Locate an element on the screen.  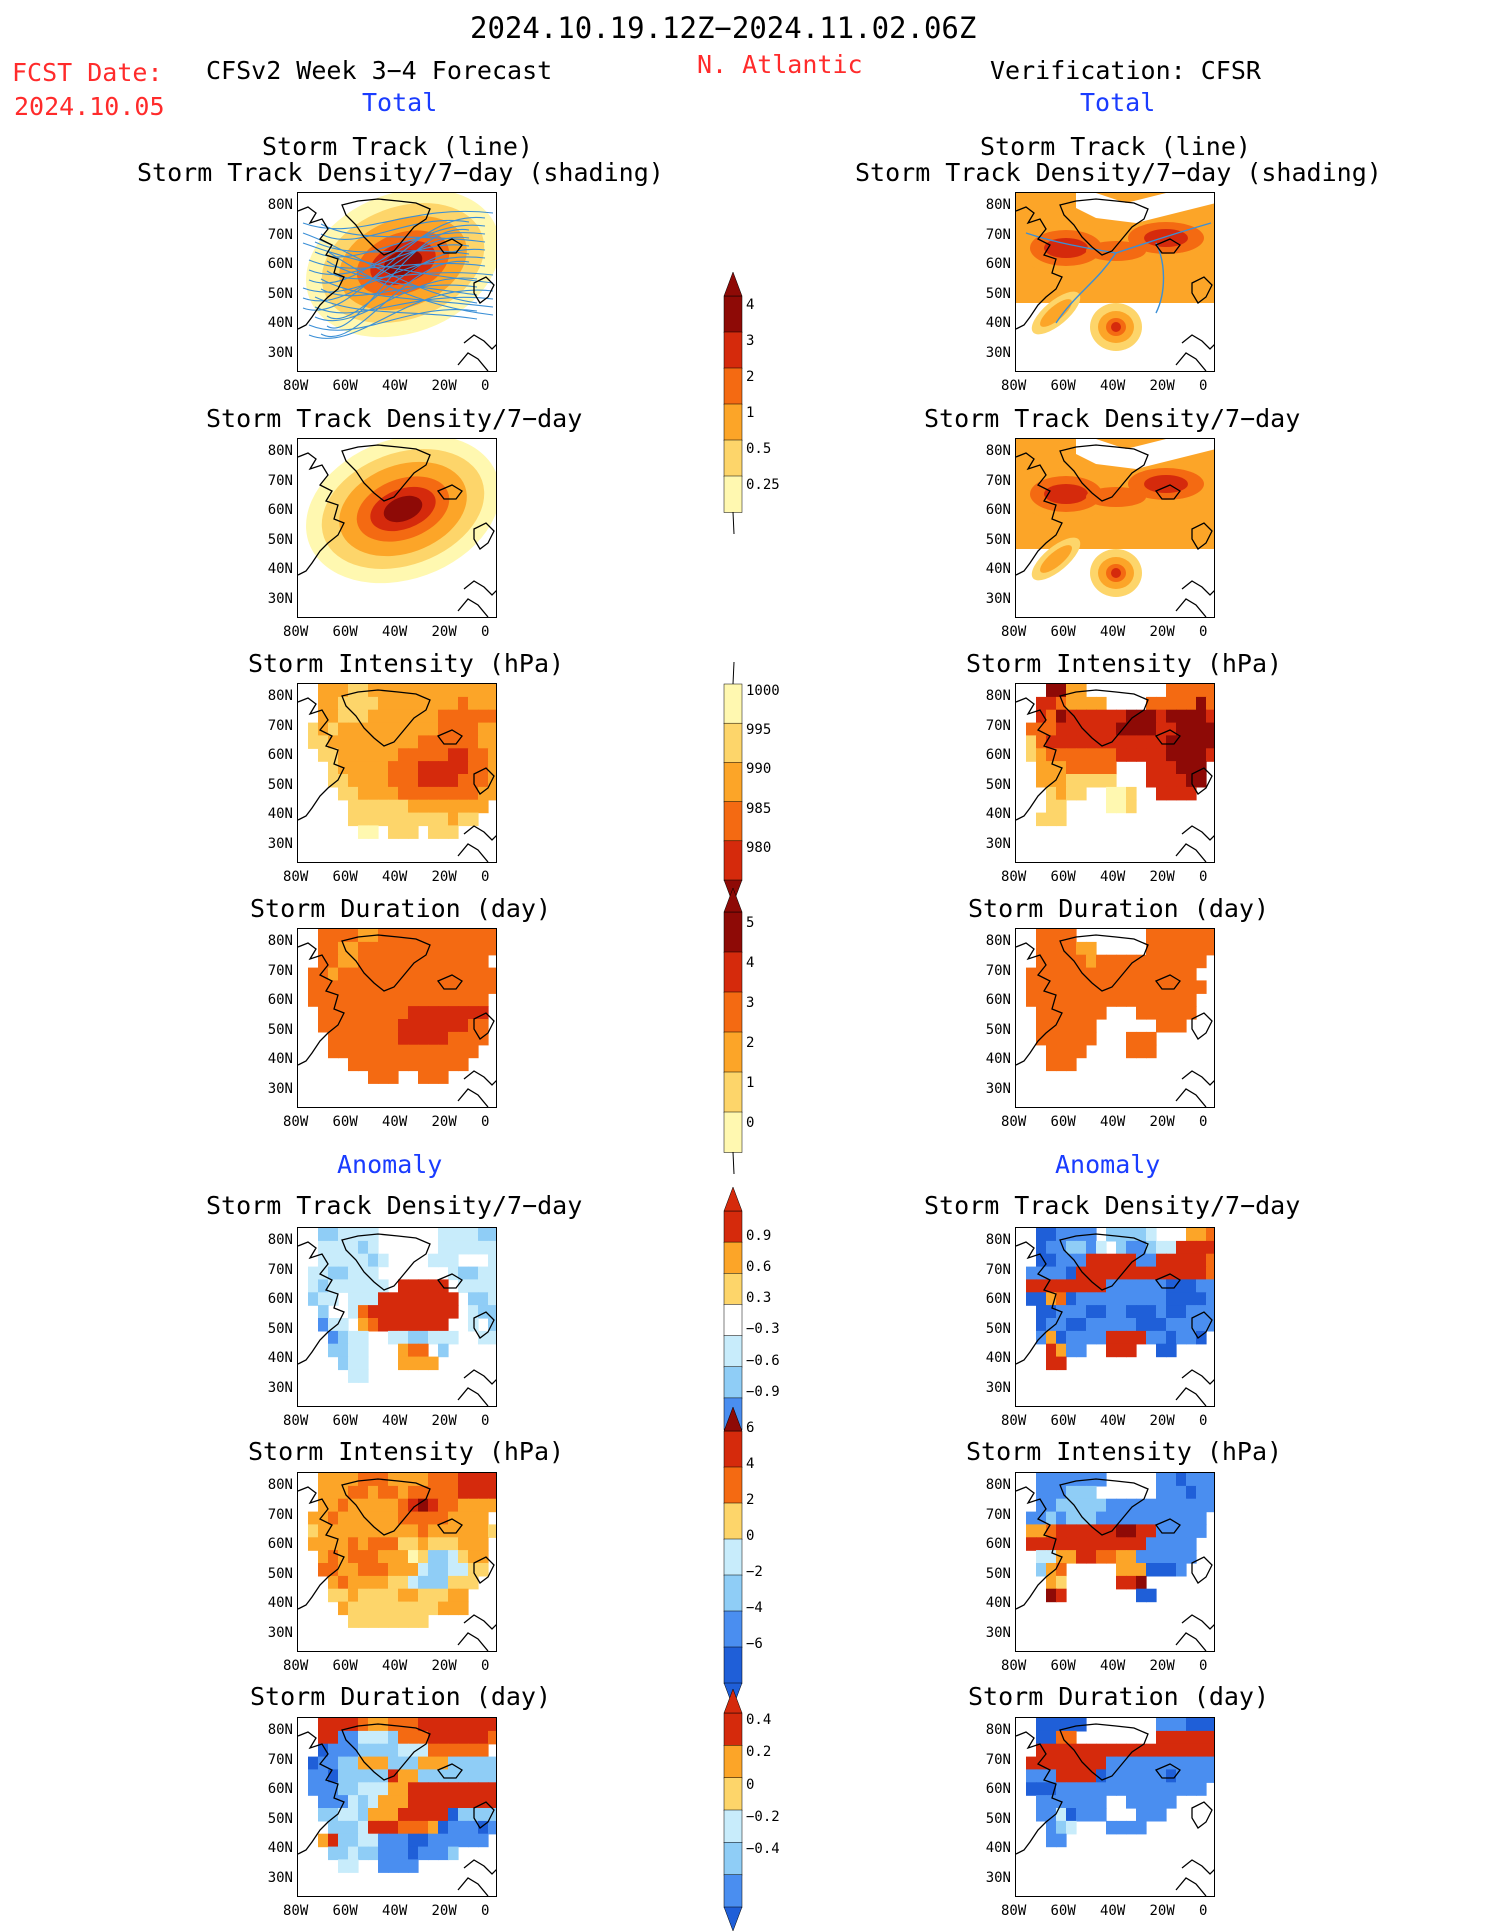
map-panel-ianom2 is located at coordinates (1115, 1562).